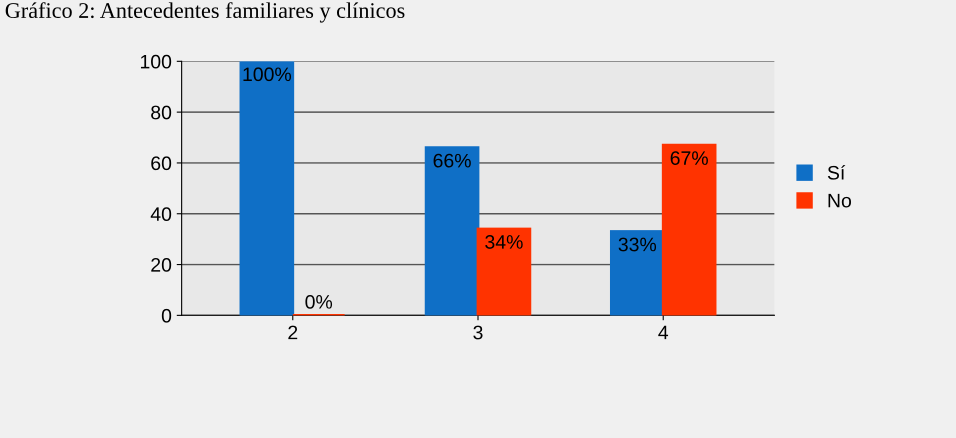 The image size is (956, 438). What do you see at coordinates (837, 172) in the screenshot?
I see `legend-label: Sí` at bounding box center [837, 172].